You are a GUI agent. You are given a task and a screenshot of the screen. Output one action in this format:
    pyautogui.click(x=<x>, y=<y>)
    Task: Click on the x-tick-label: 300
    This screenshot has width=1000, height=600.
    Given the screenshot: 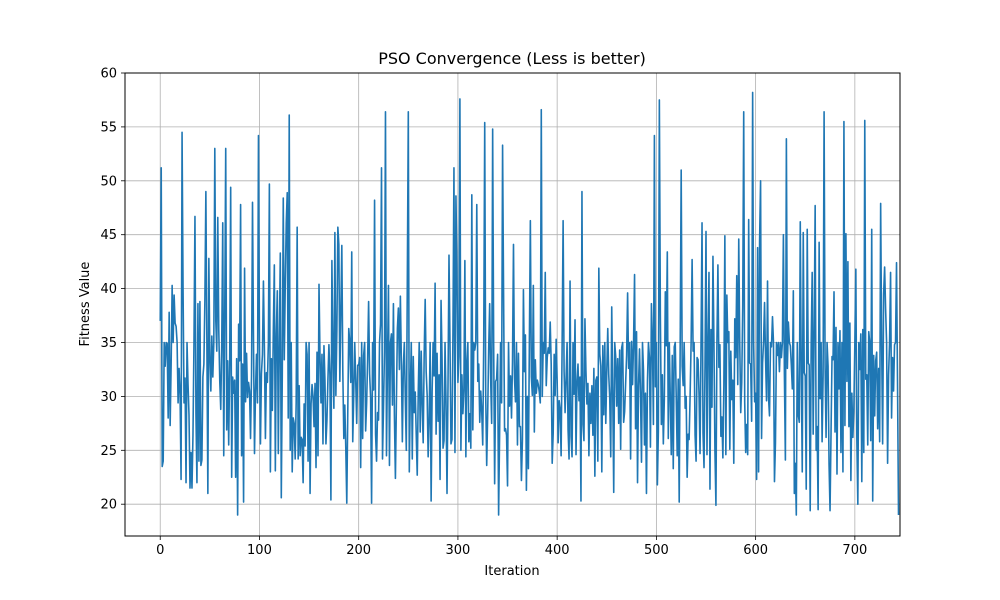 What is the action you would take?
    pyautogui.click(x=458, y=550)
    